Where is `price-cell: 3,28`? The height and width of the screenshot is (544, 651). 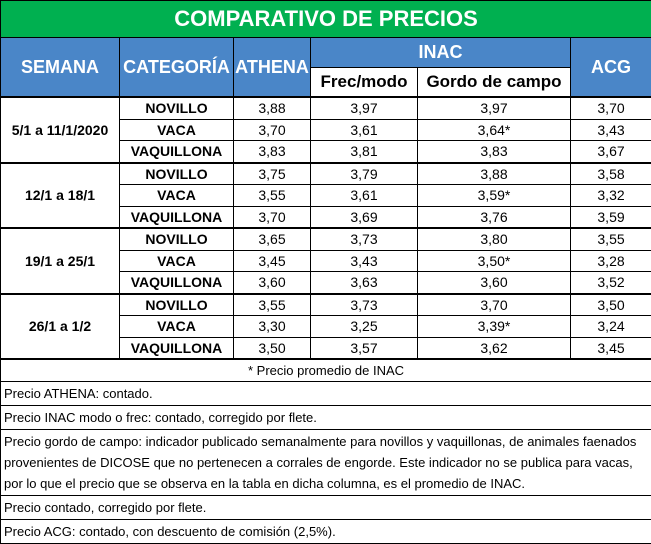
price-cell: 3,28 is located at coordinates (611, 261).